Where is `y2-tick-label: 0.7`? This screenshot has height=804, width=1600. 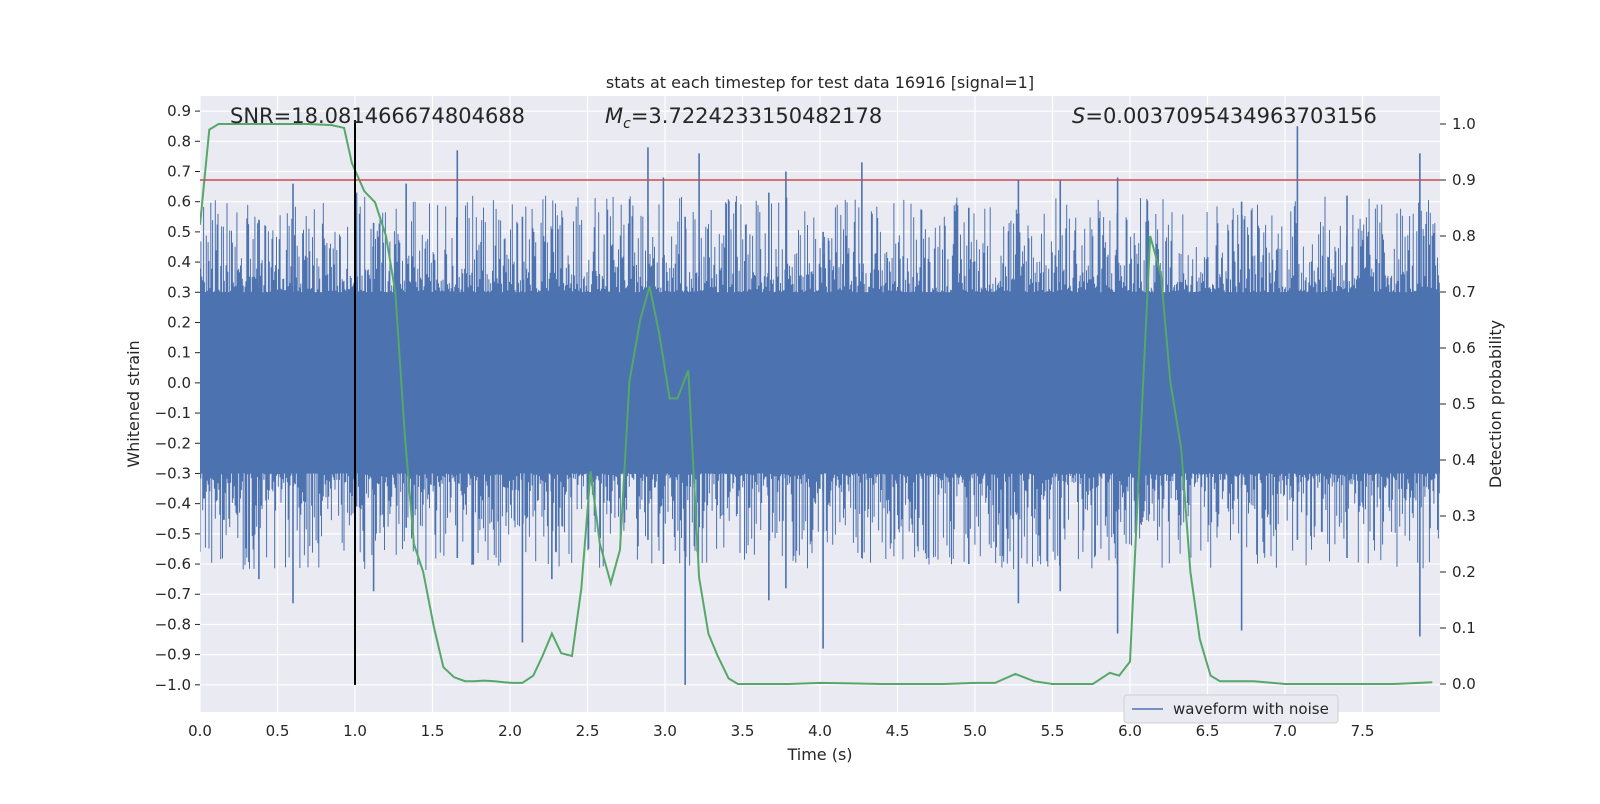
y2-tick-label: 0.7 is located at coordinates (1464, 292).